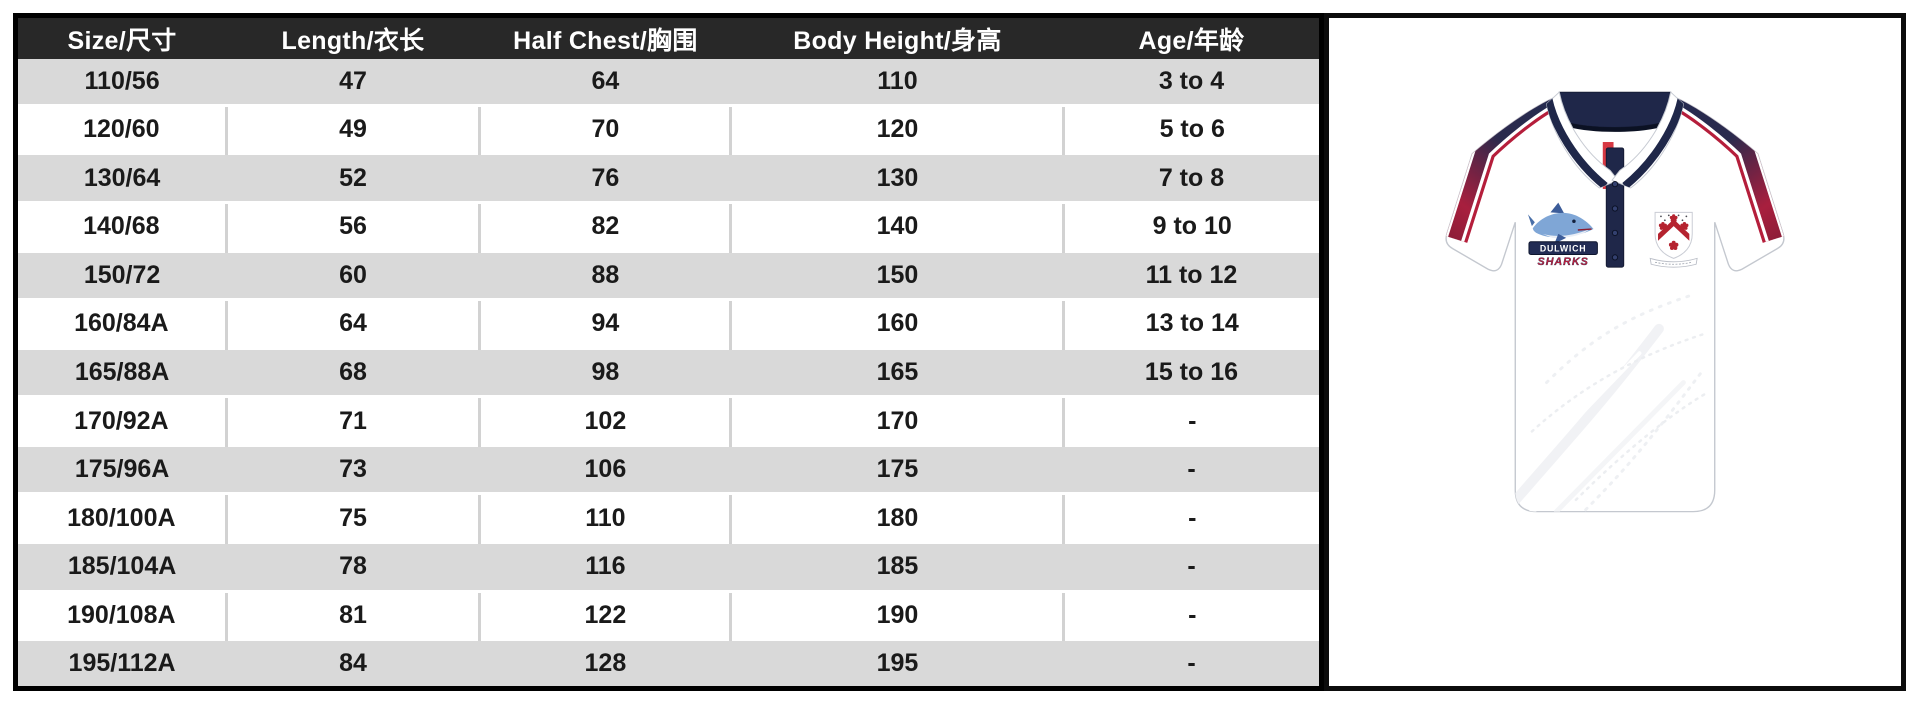 The height and width of the screenshot is (714, 1920). What do you see at coordinates (604, 614) in the screenshot?
I see `table-cell: 122` at bounding box center [604, 614].